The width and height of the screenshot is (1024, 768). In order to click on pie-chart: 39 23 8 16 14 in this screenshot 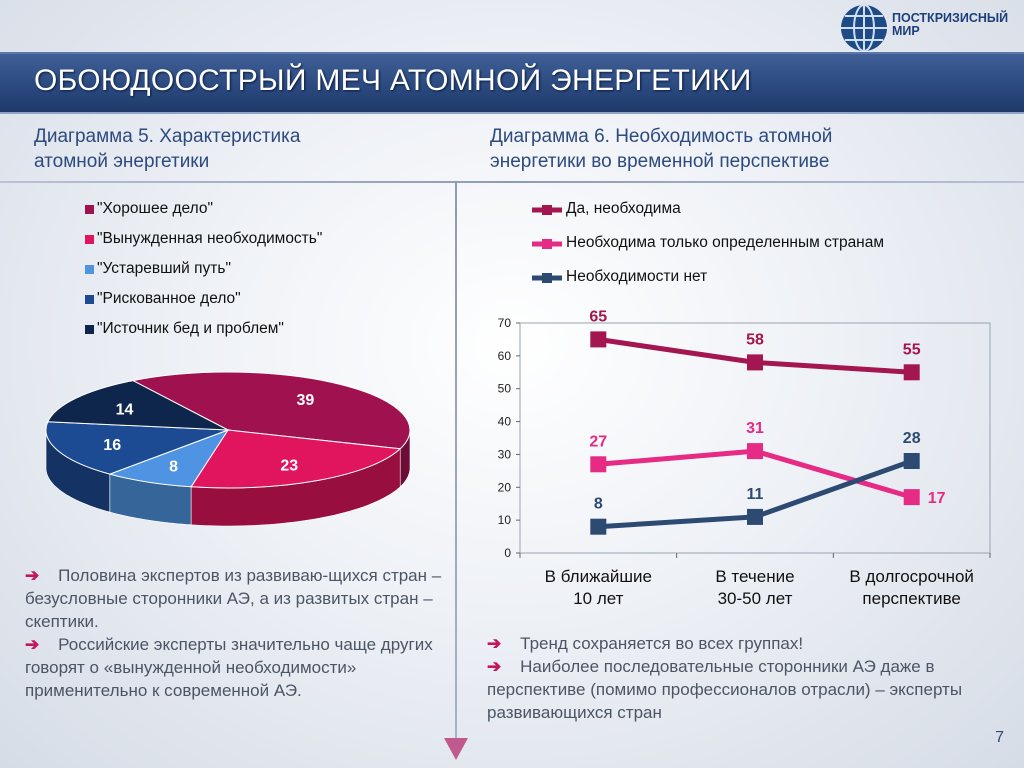, I will do `click(228, 449)`.